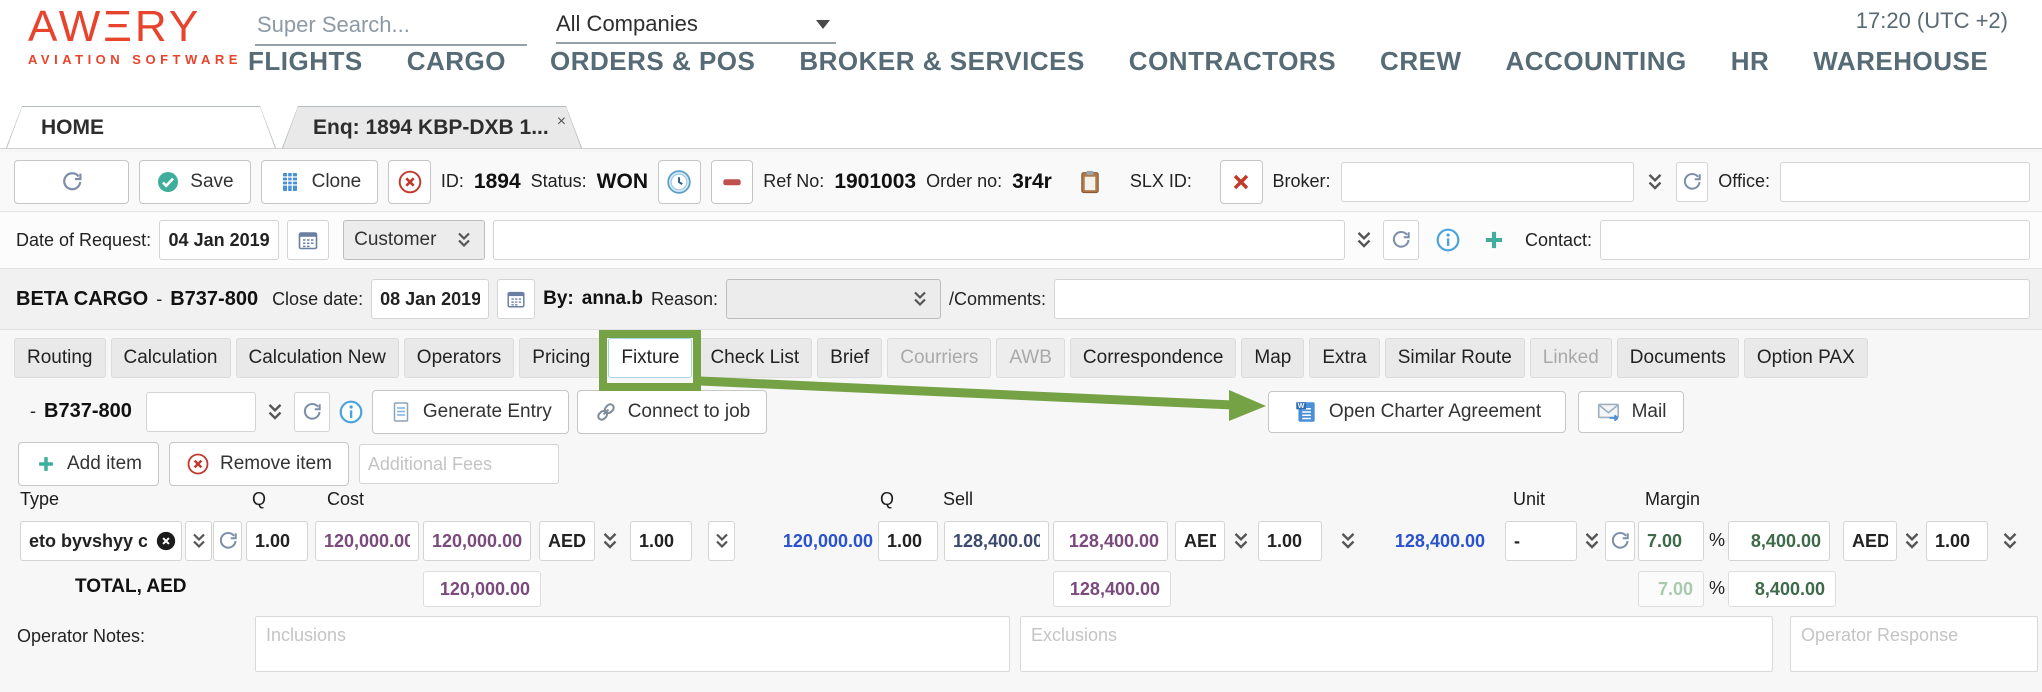  What do you see at coordinates (516, 299) in the screenshot?
I see `close-date-calendar-button` at bounding box center [516, 299].